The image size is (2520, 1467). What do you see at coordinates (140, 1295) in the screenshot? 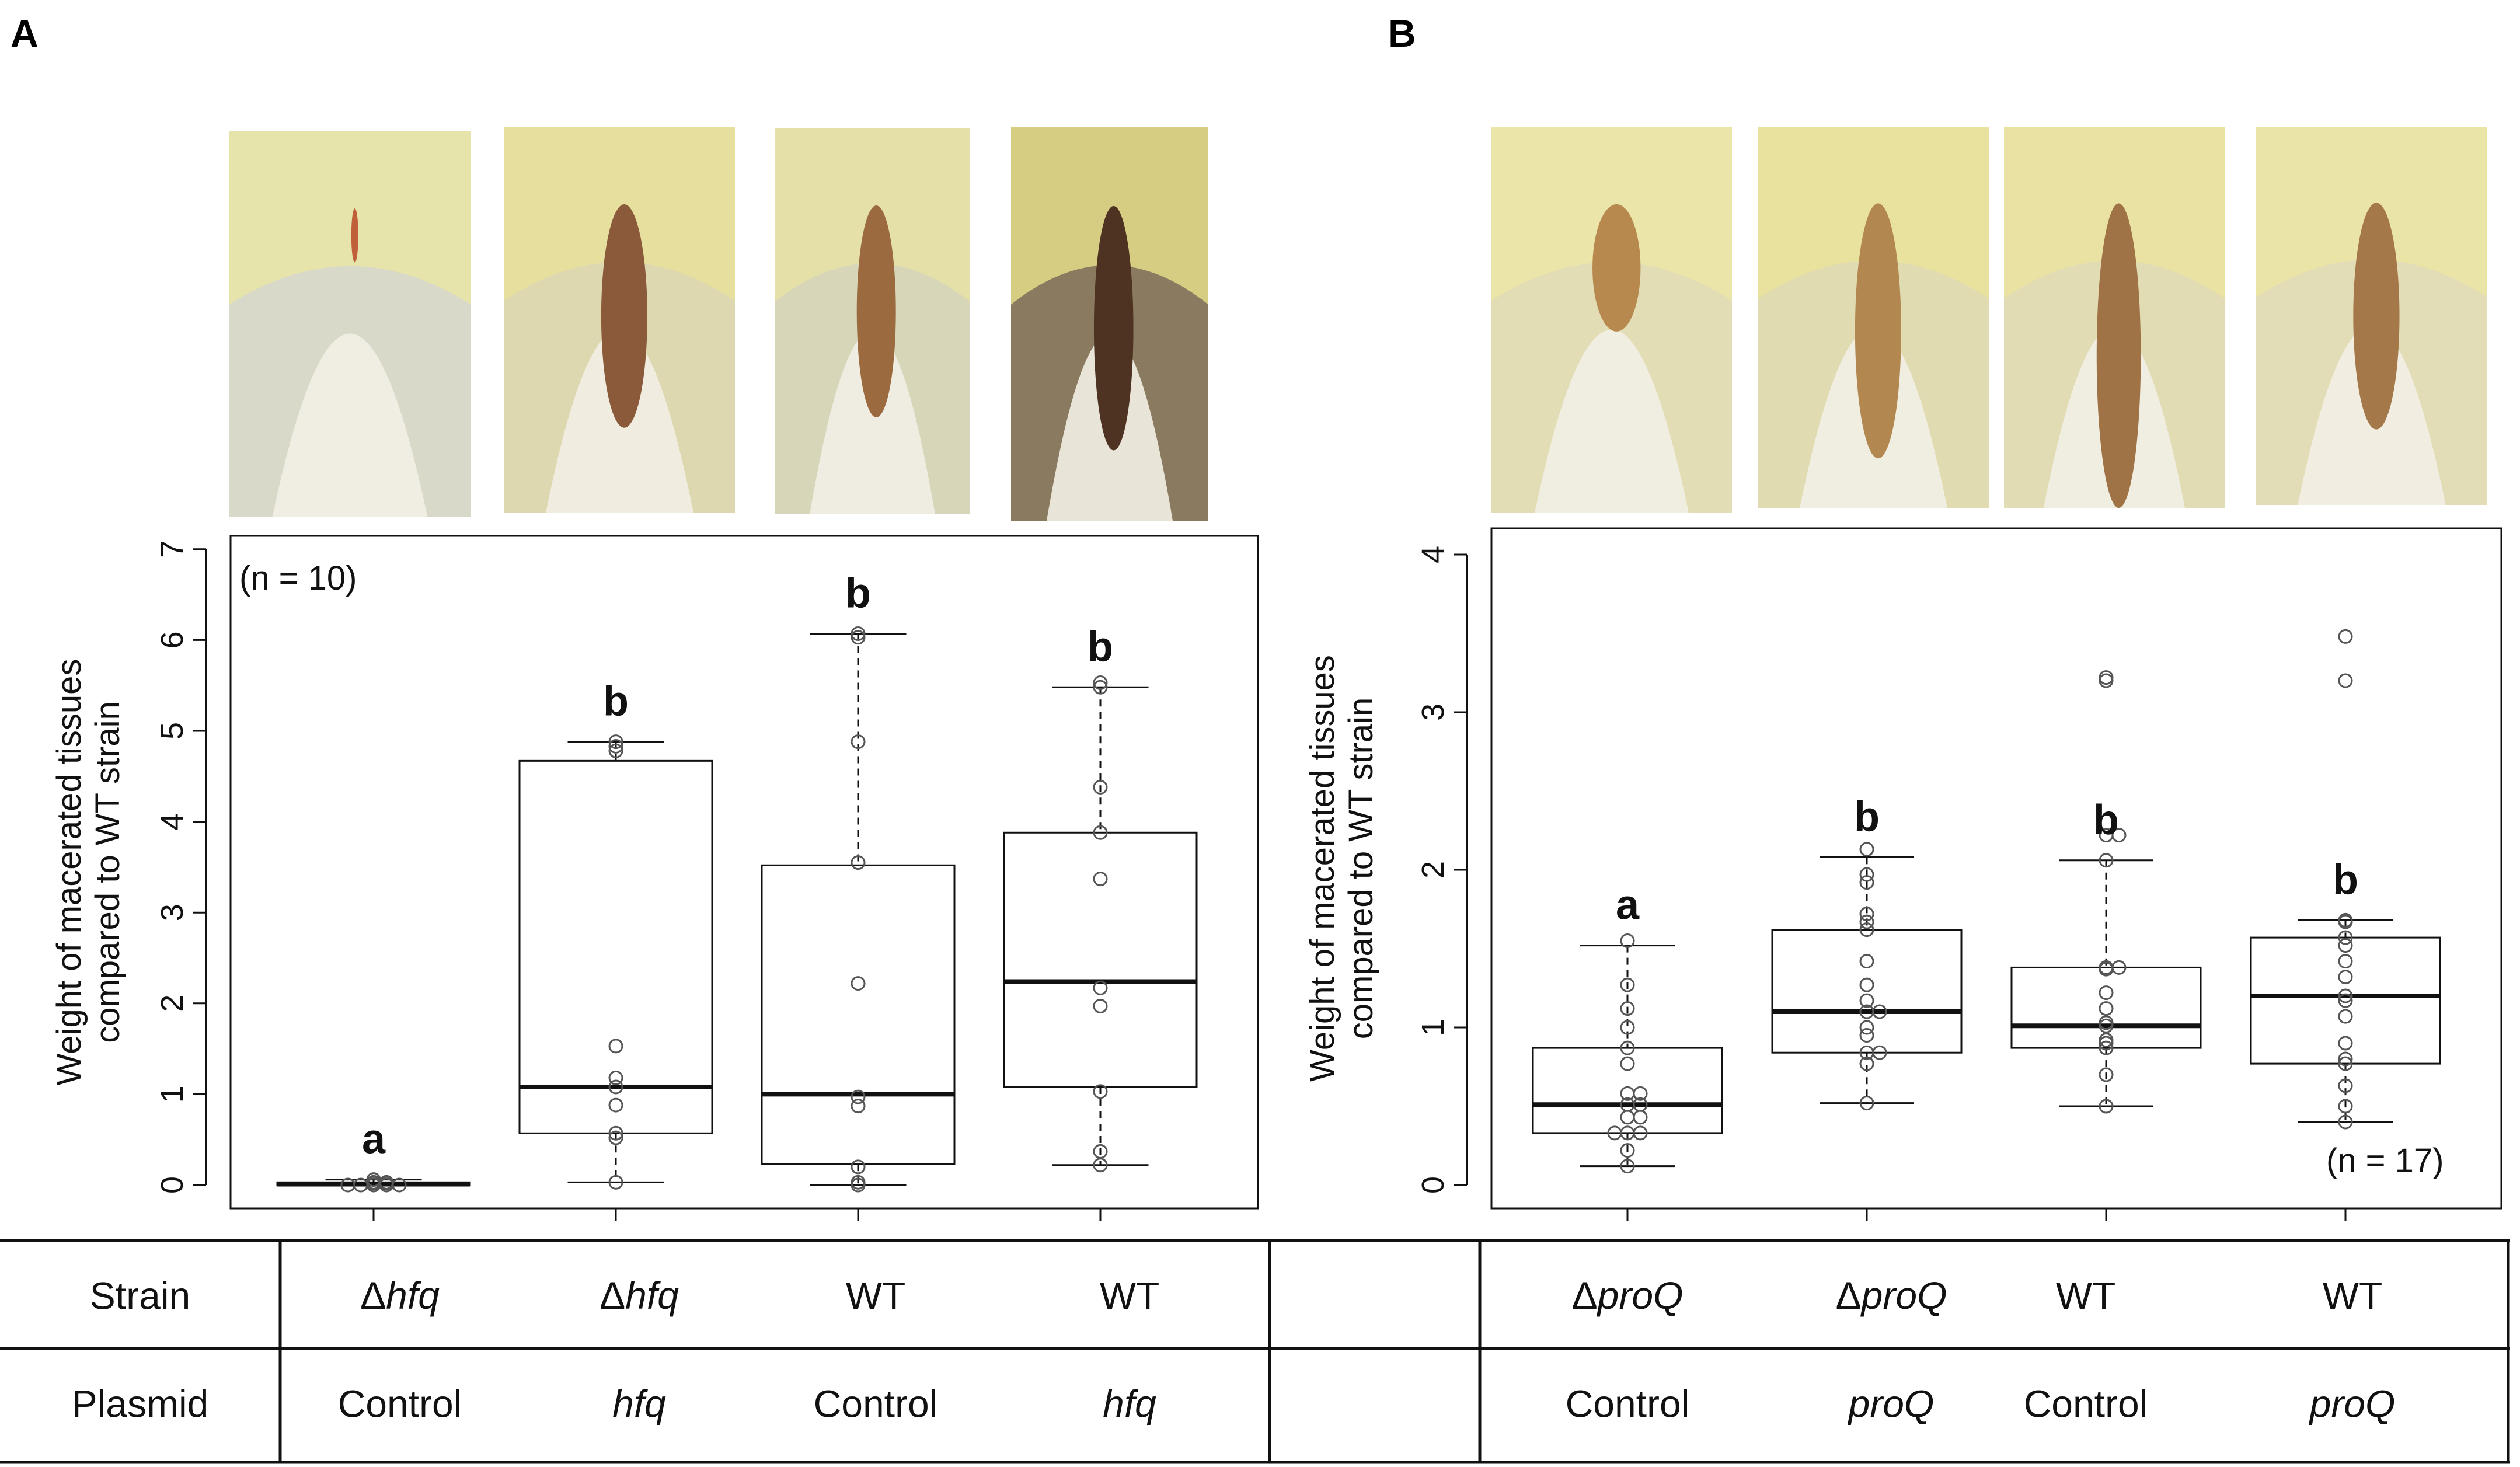
I see `strain-row-label: Strain` at bounding box center [140, 1295].